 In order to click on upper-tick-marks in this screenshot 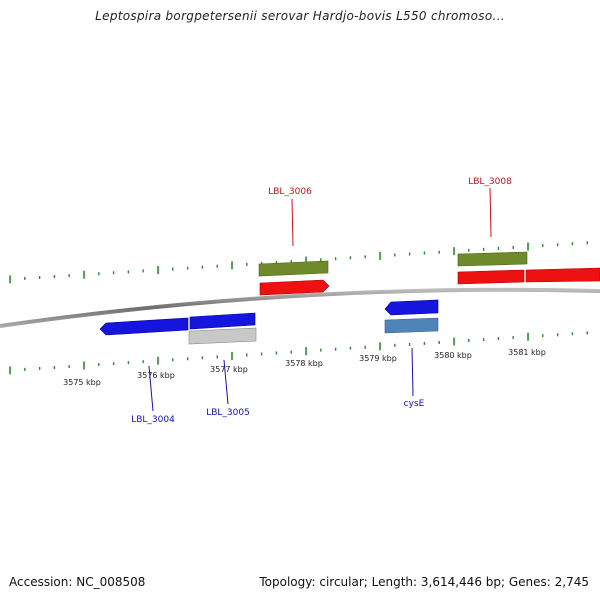, I will do `click(298, 262)`.